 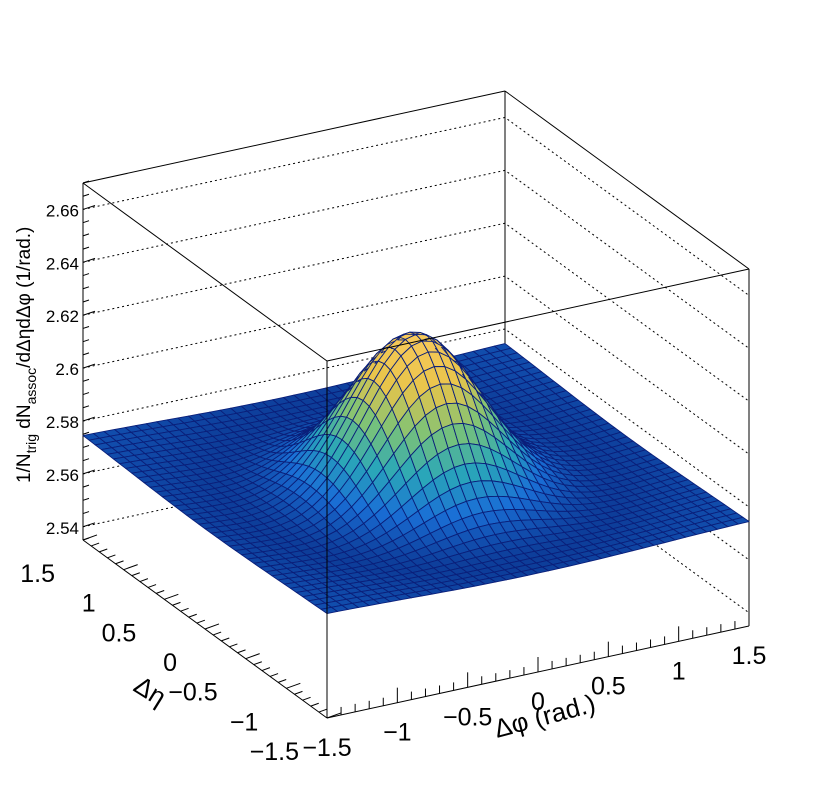 I want to click on y-tick-label: 1.5, so click(x=37, y=574).